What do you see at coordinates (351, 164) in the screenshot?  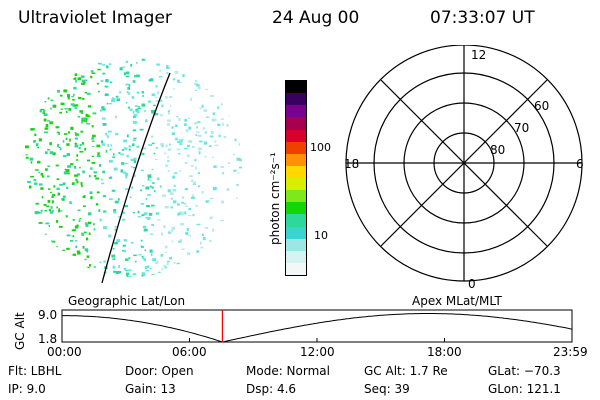 I see `mlt-label-18: 18` at bounding box center [351, 164].